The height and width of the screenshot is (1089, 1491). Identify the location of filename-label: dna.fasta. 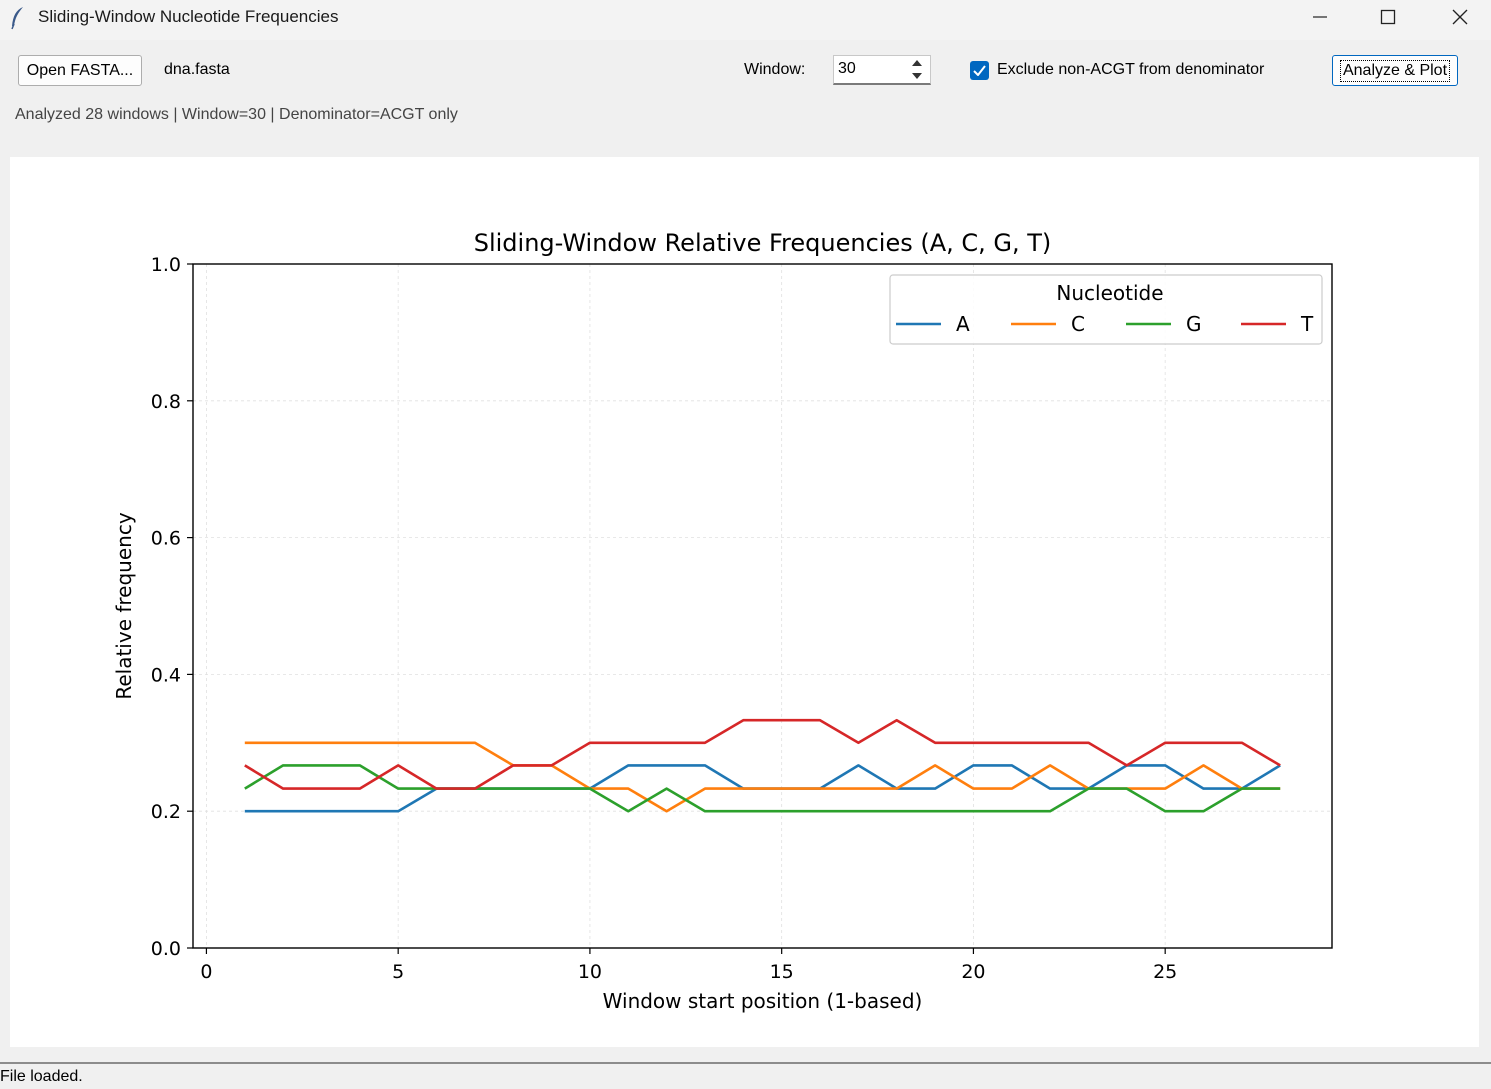
(197, 69).